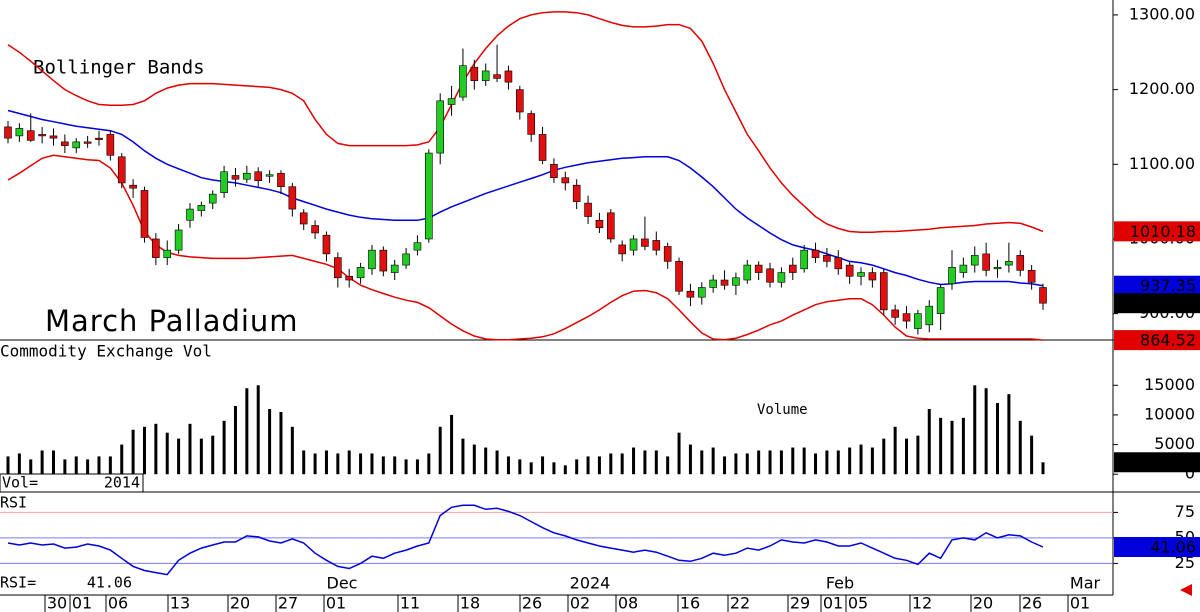 This screenshot has width=1200, height=612. What do you see at coordinates (410, 603) in the screenshot?
I see `x-tick-label: 11` at bounding box center [410, 603].